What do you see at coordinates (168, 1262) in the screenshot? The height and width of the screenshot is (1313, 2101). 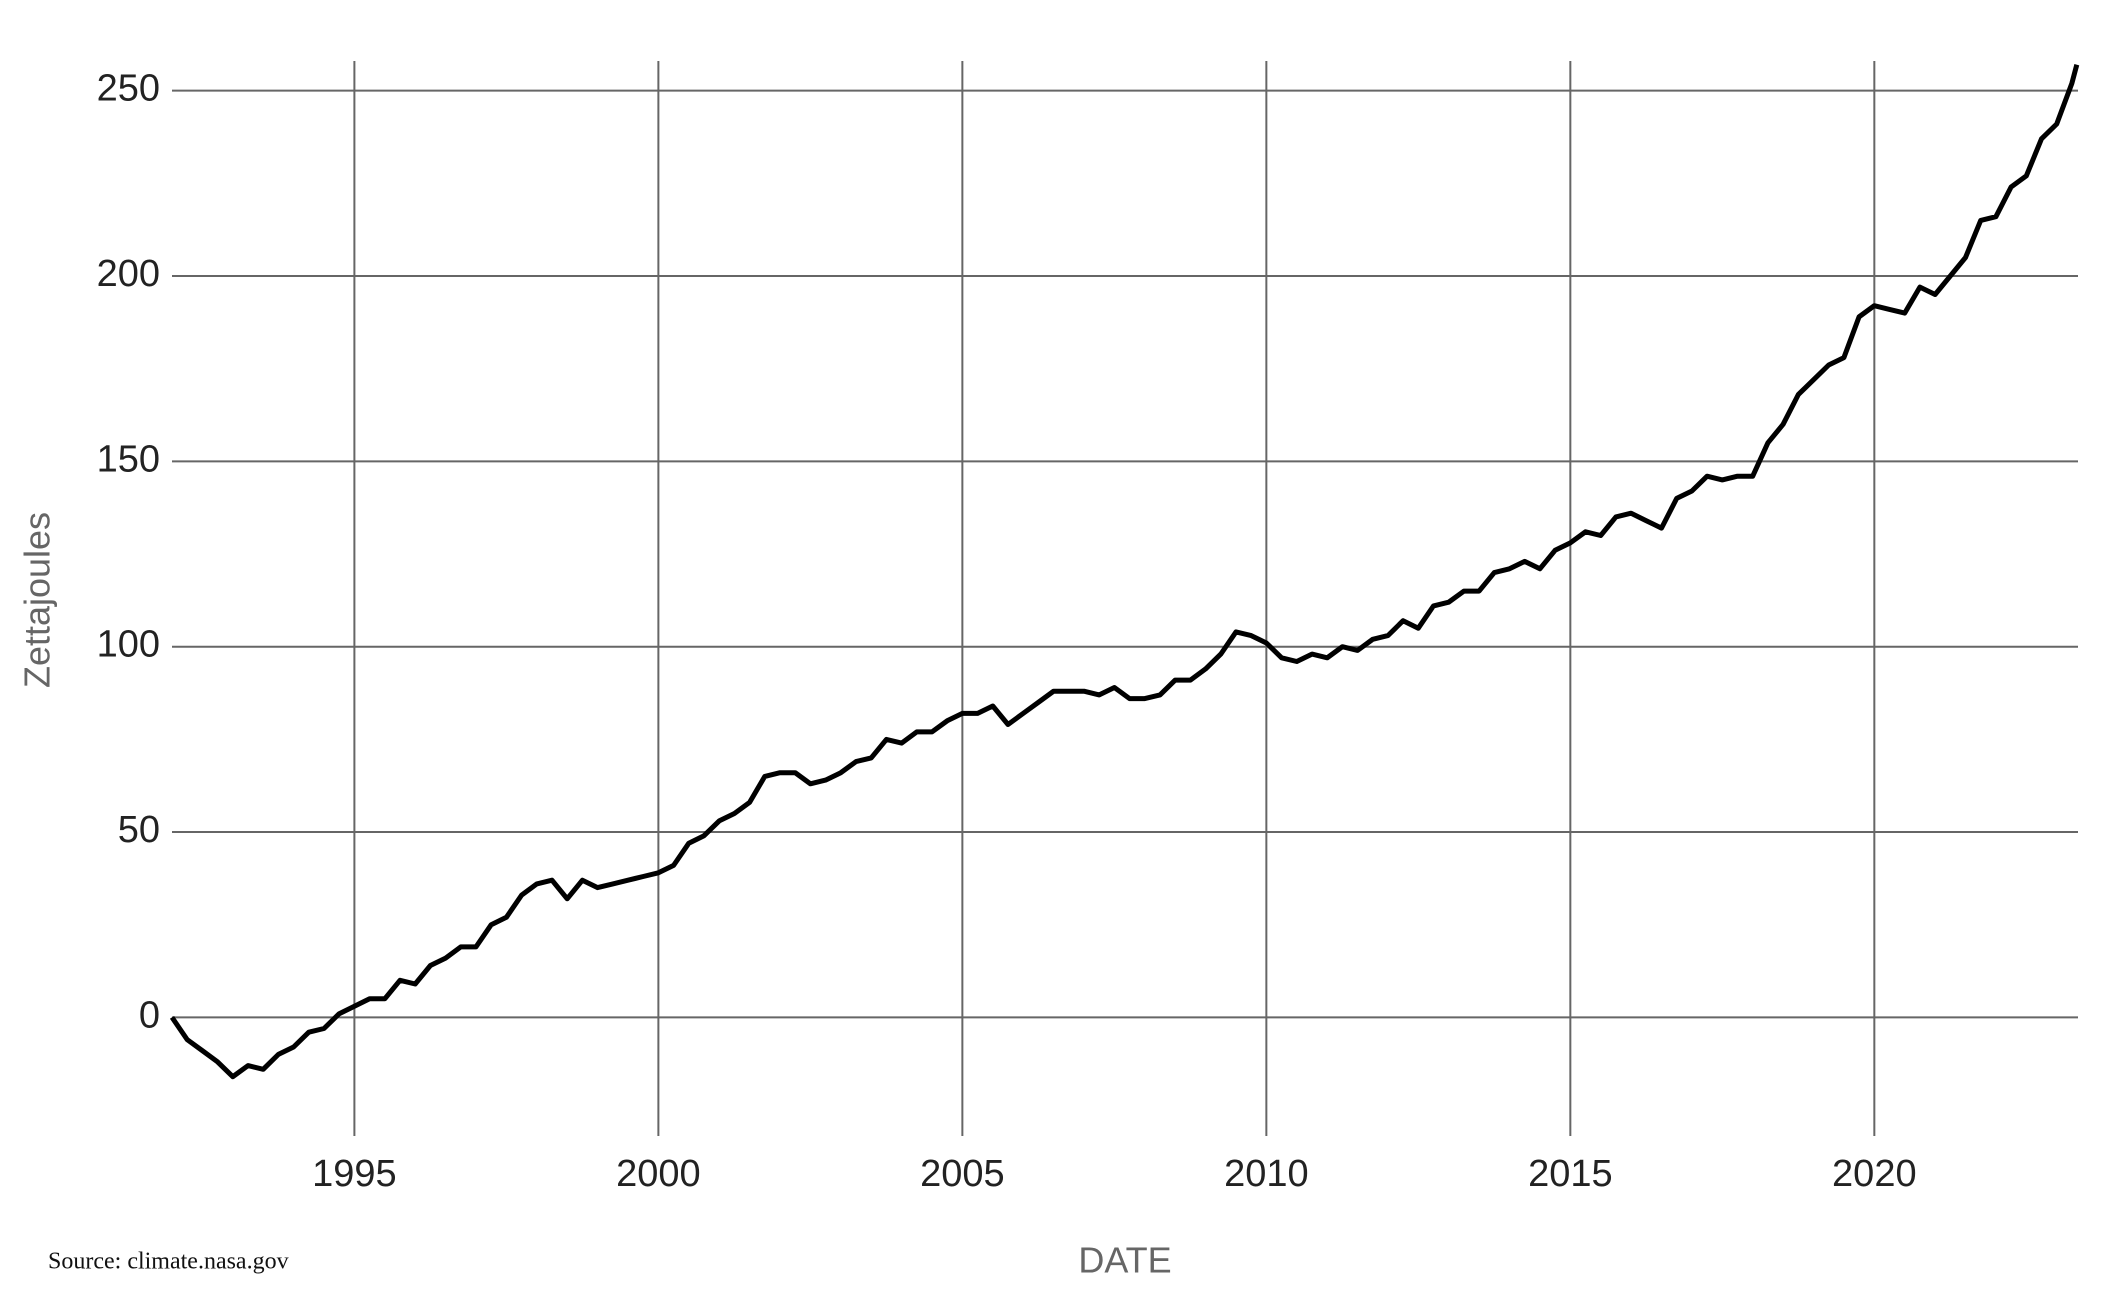 I see `source-note: Source: climate.nasa.gov` at bounding box center [168, 1262].